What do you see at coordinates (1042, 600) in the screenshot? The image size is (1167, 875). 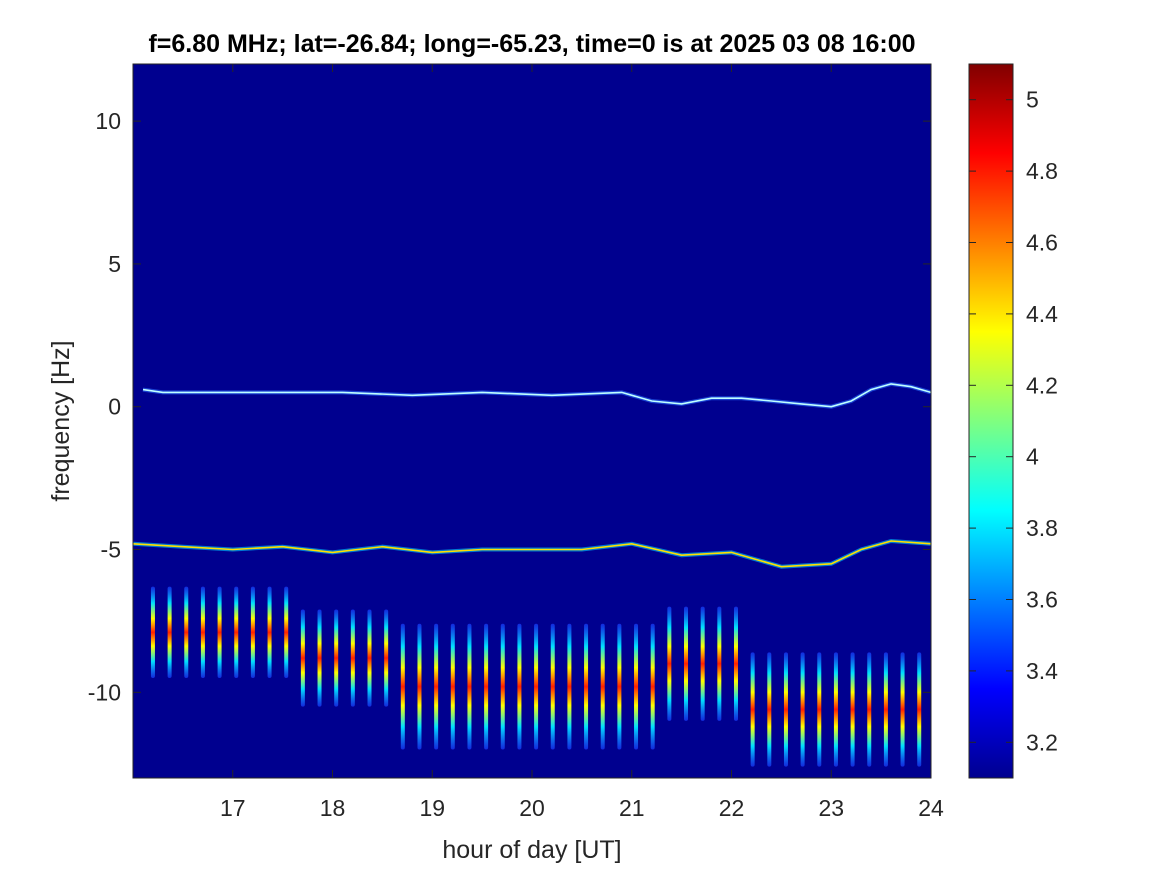 I see `colorbar-tick-label: 3.6` at bounding box center [1042, 600].